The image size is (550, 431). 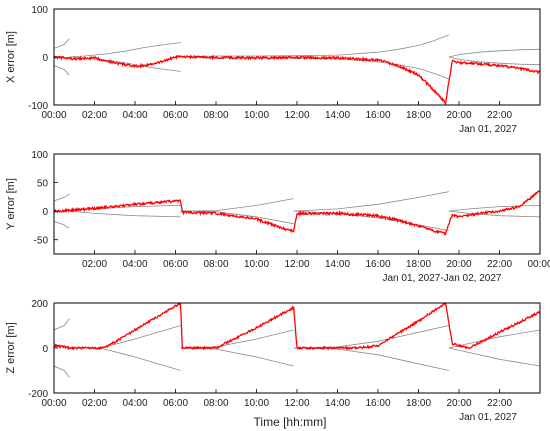 I want to click on x-date-label: Jan 01, 2027, so click(x=488, y=129).